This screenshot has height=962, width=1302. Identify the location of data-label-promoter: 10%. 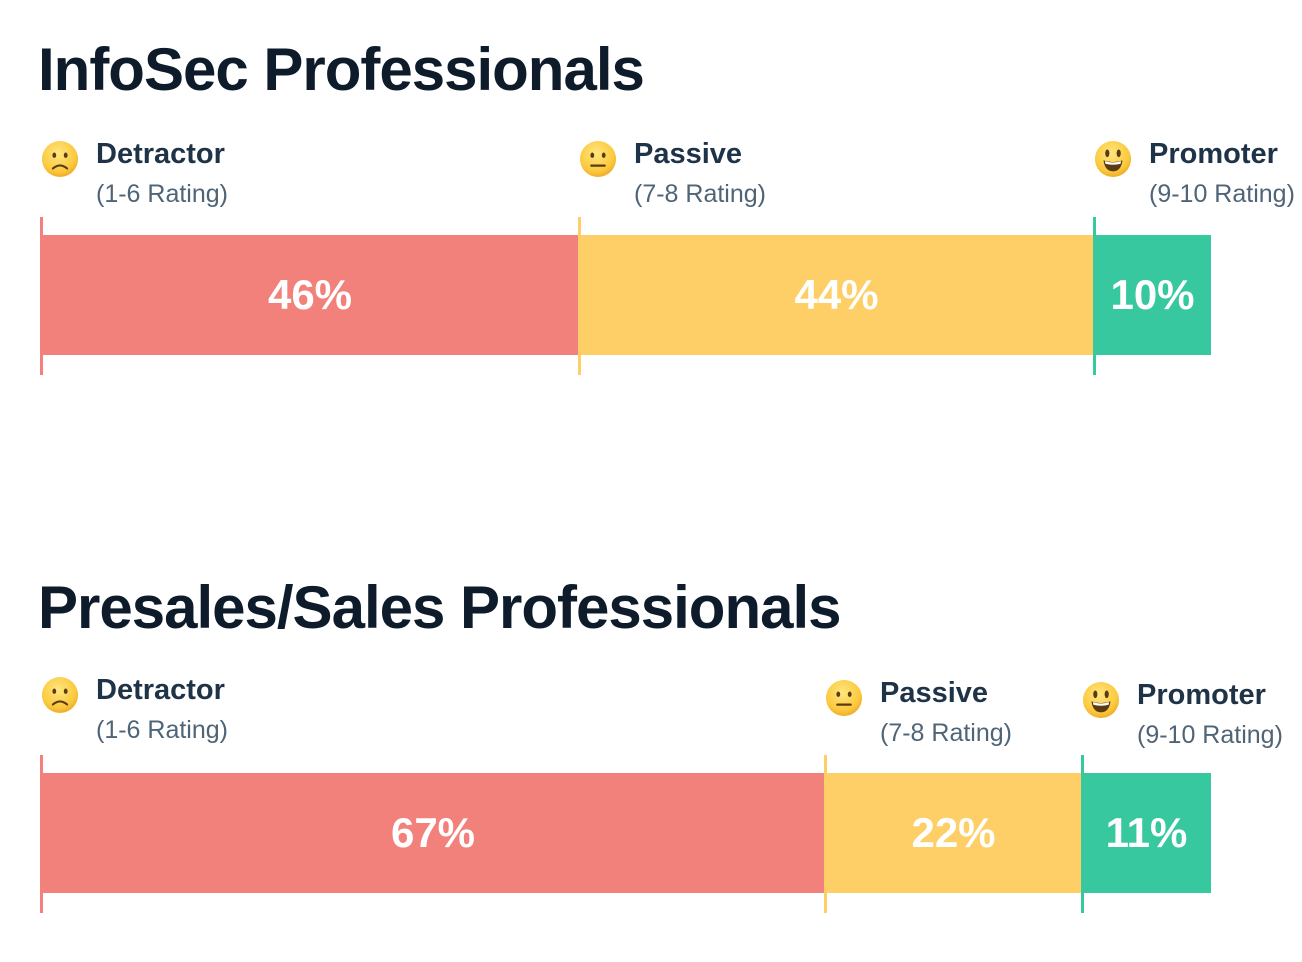
(1152, 294).